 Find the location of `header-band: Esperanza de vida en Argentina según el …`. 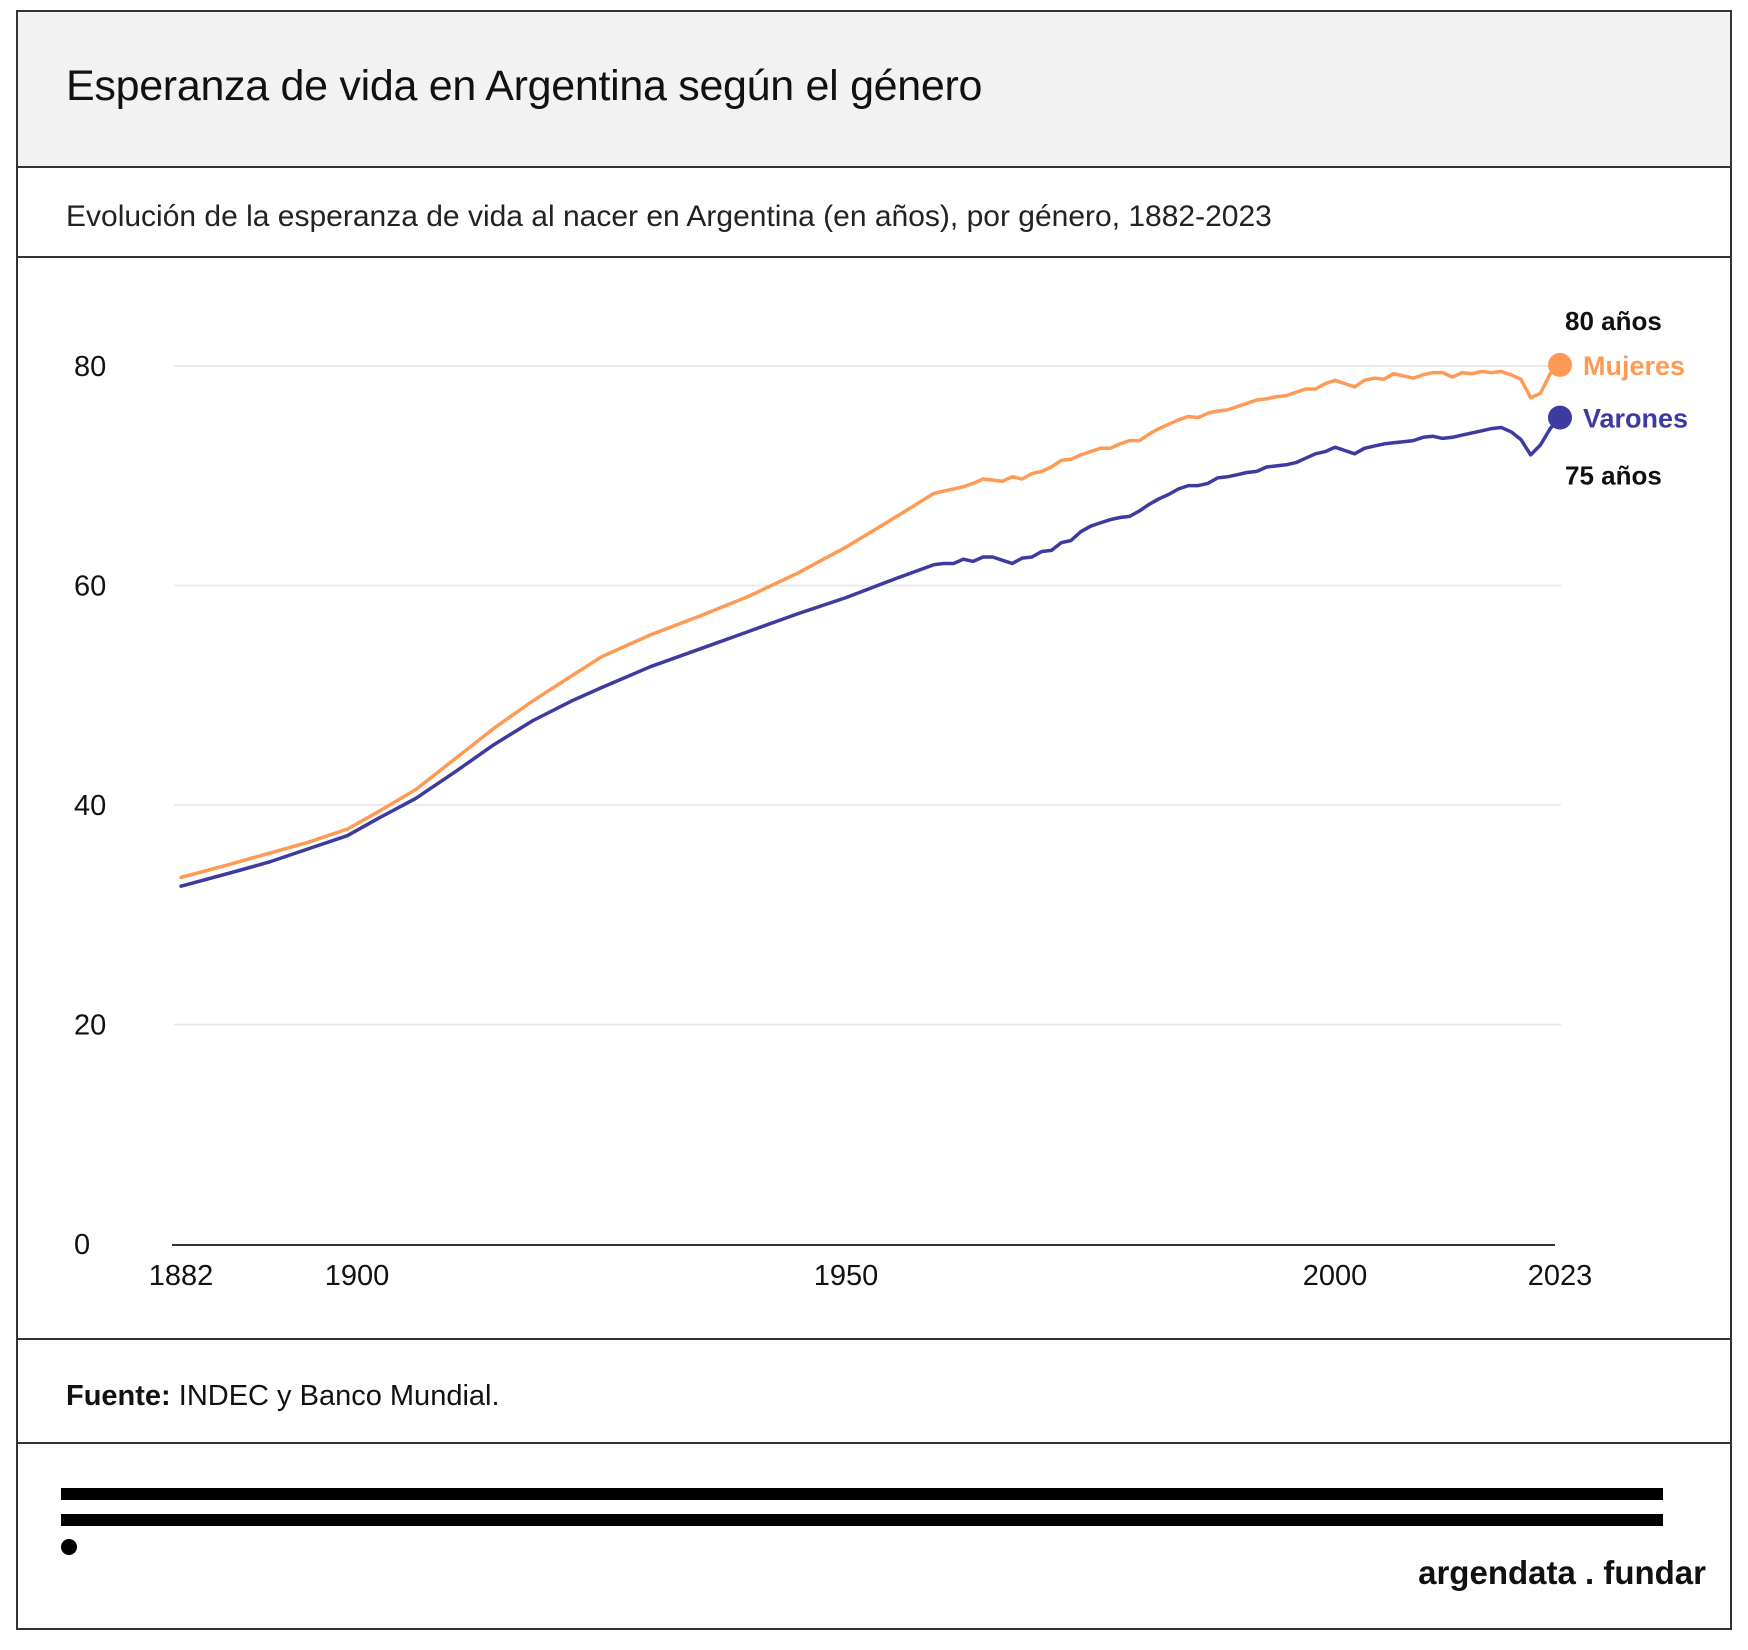

header-band: Esperanza de vida en Argentina según el … is located at coordinates (874, 90).